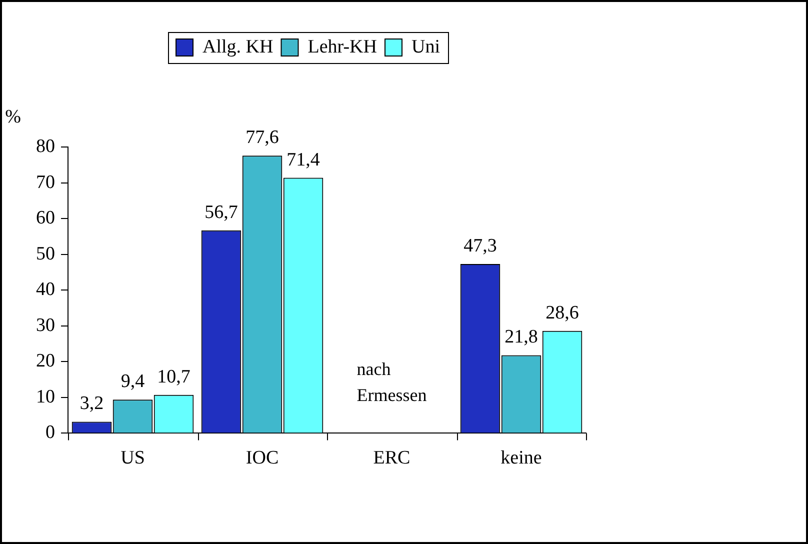 Image resolution: width=808 pixels, height=544 pixels. I want to click on data-label: 56,7, so click(221, 212).